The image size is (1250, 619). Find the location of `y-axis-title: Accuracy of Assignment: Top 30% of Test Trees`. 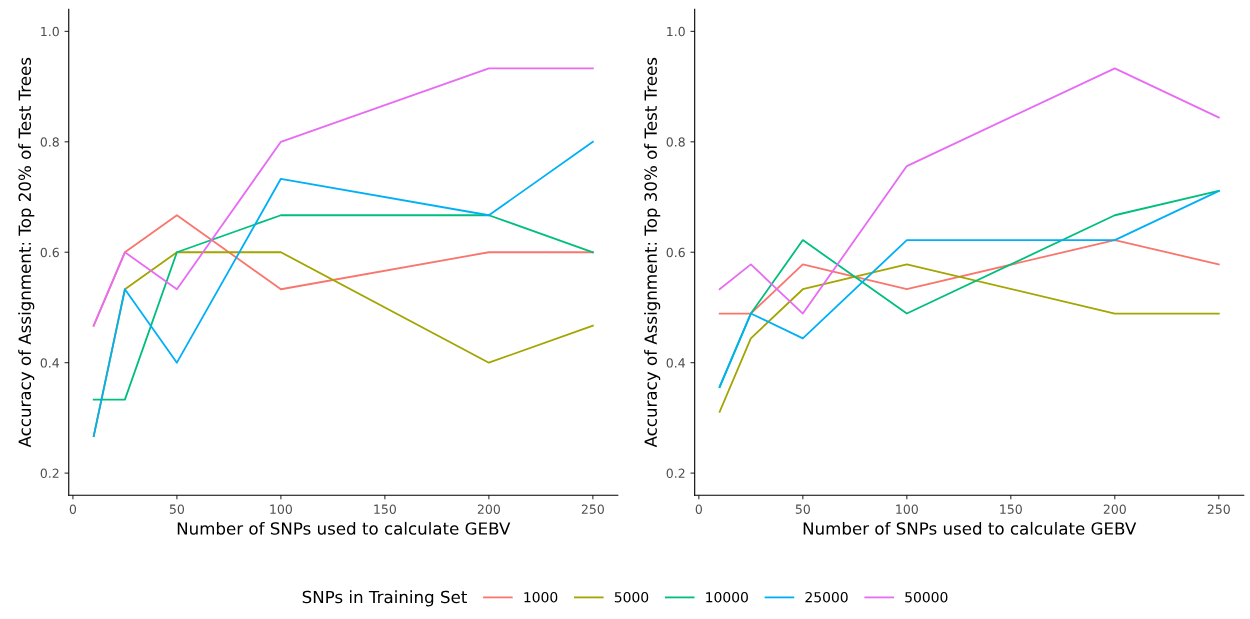

y-axis-title: Accuracy of Assignment: Top 30% of Test Trees is located at coordinates (652, 252).